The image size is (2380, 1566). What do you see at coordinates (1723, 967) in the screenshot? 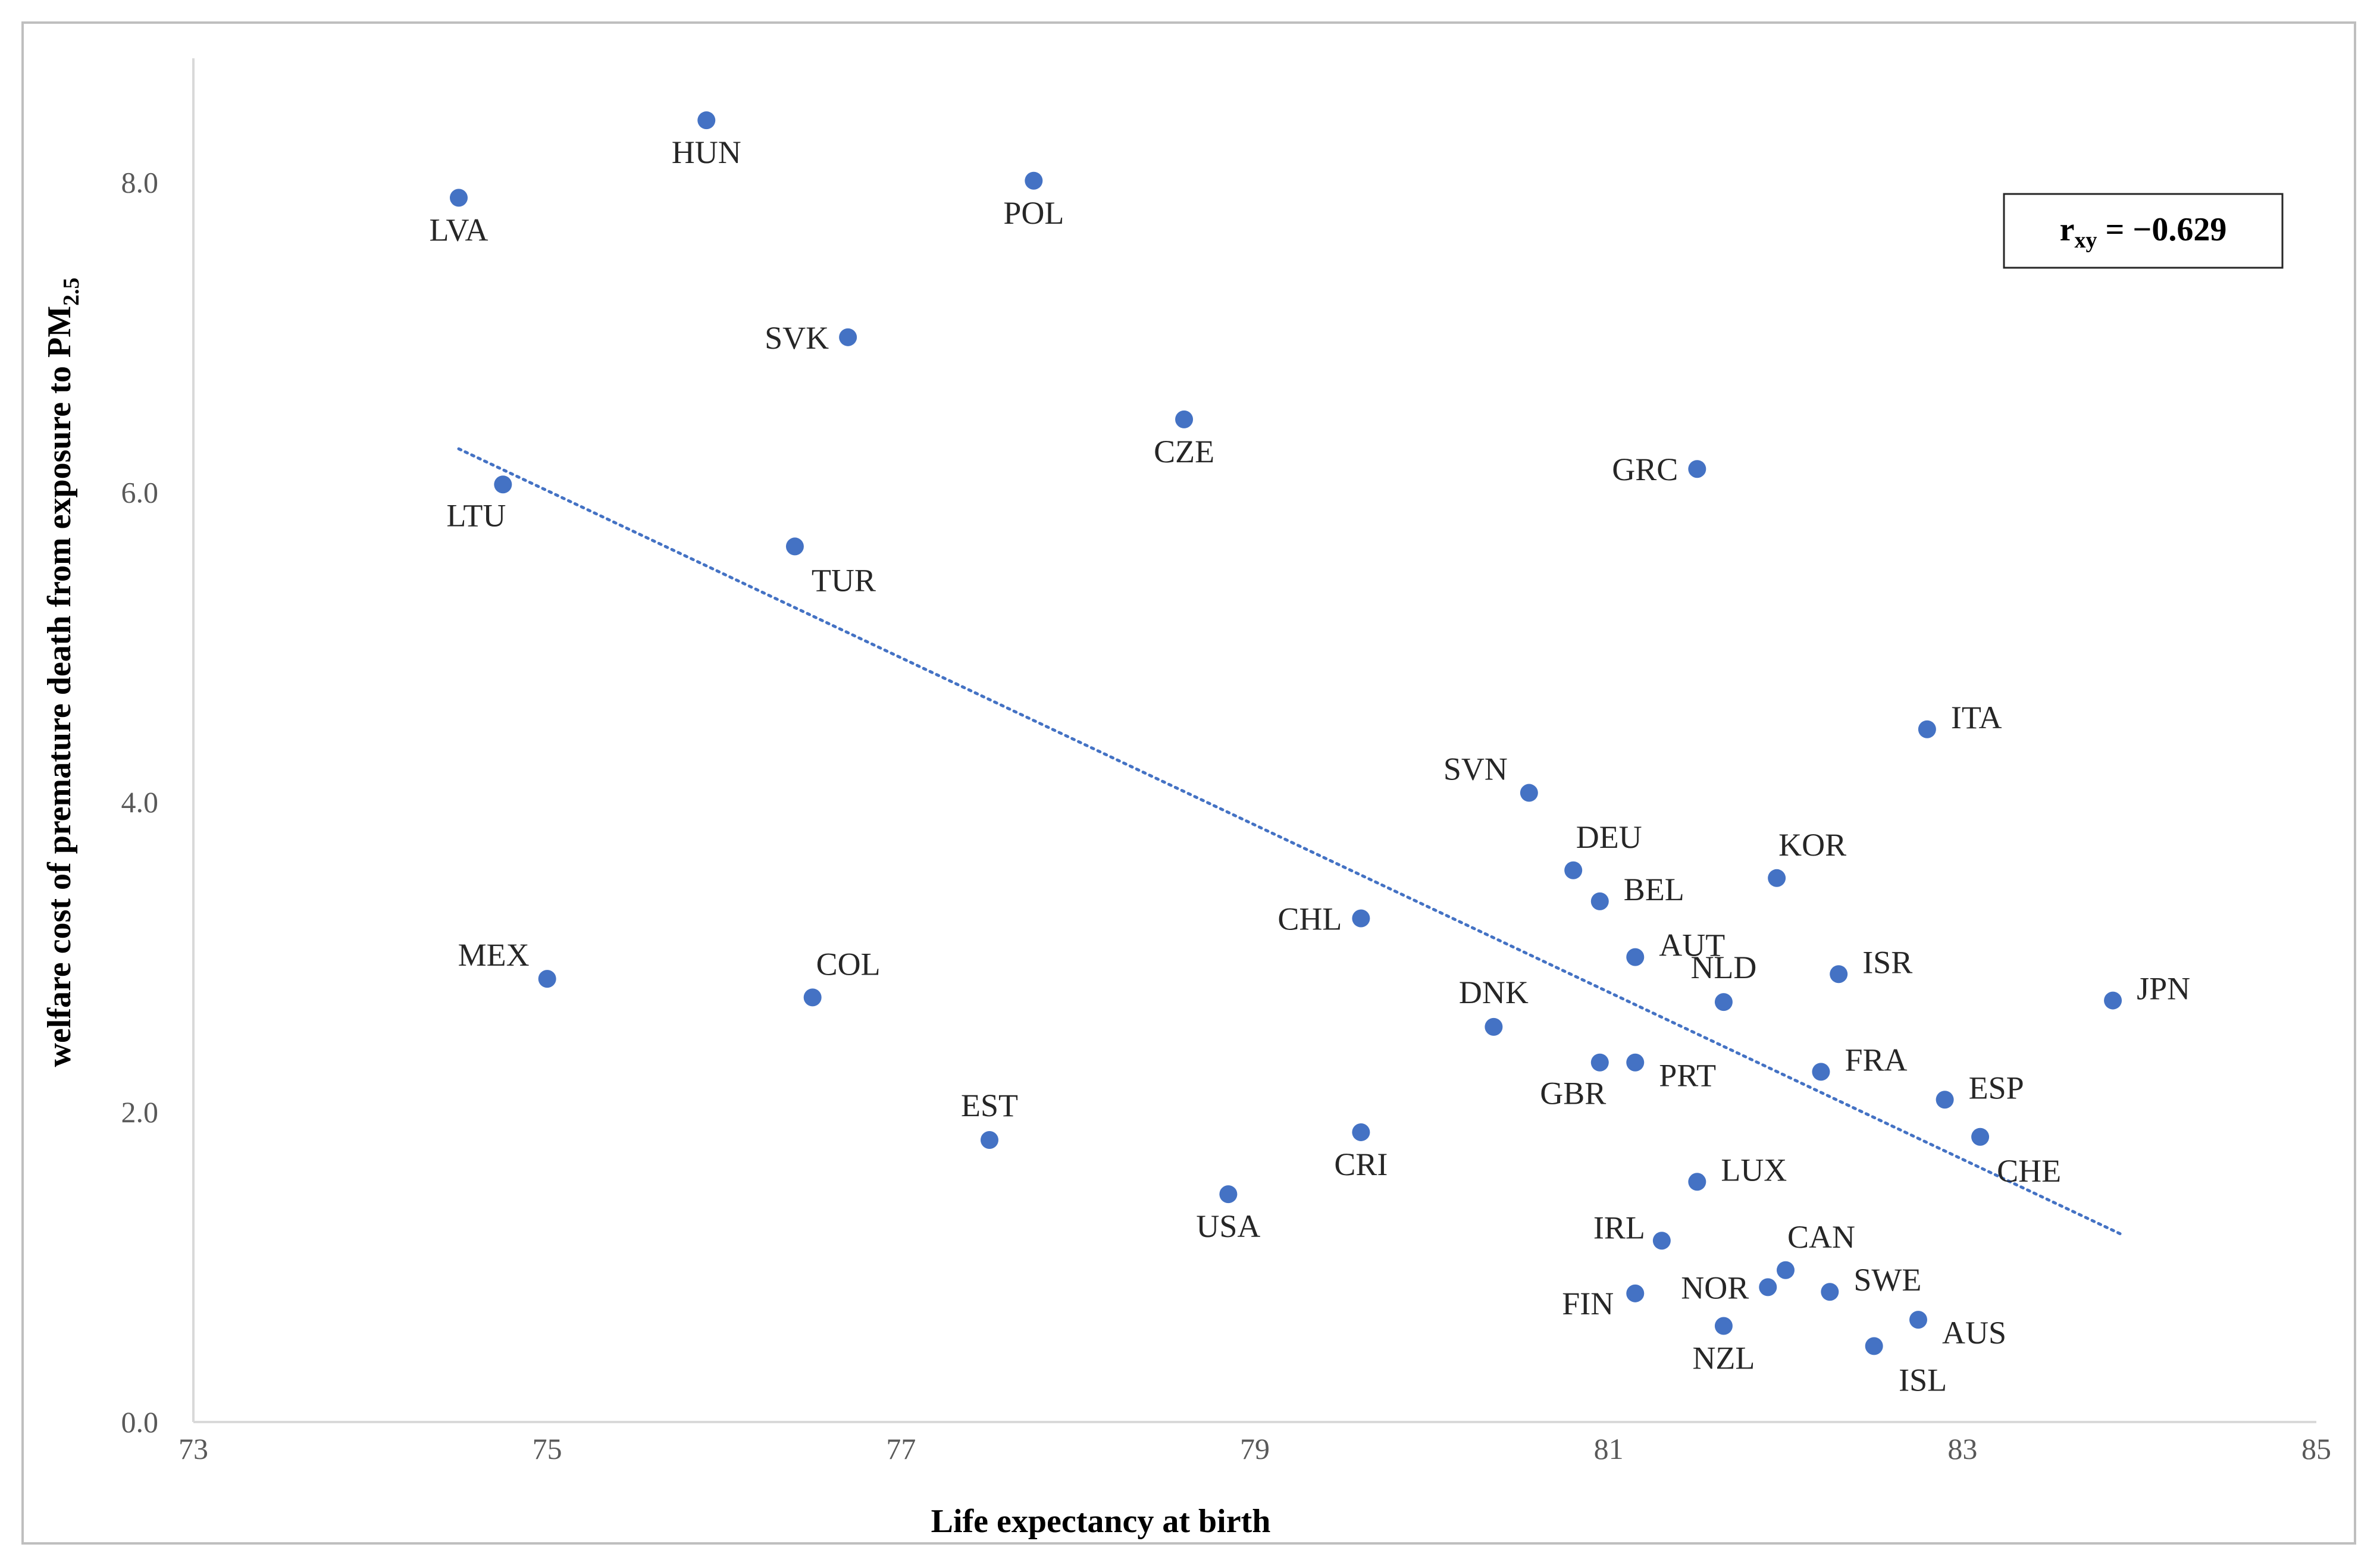
I see `point-label-nld: NLD` at bounding box center [1723, 967].